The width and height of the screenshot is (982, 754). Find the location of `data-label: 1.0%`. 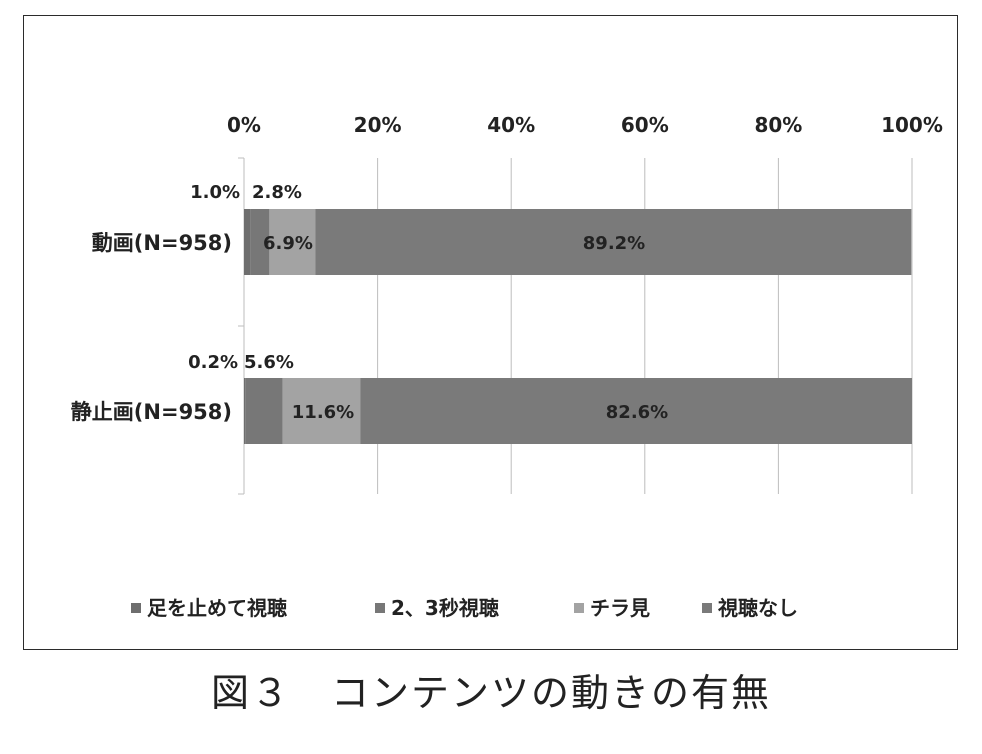

data-label: 1.0% is located at coordinates (215, 192).